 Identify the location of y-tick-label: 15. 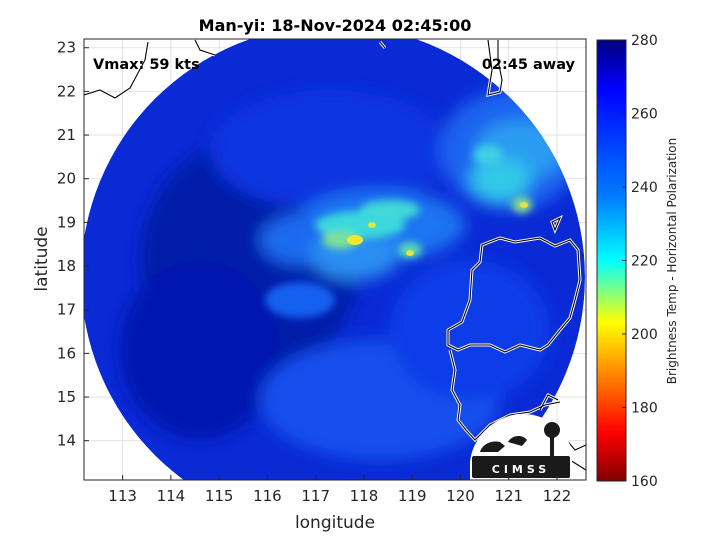
(66, 397).